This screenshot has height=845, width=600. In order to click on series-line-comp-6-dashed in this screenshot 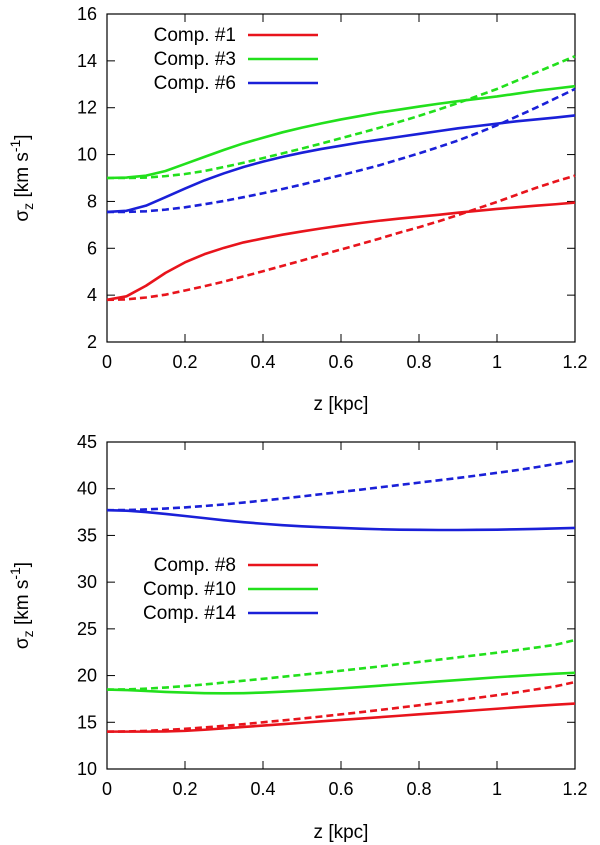, I will do `click(341, 150)`.